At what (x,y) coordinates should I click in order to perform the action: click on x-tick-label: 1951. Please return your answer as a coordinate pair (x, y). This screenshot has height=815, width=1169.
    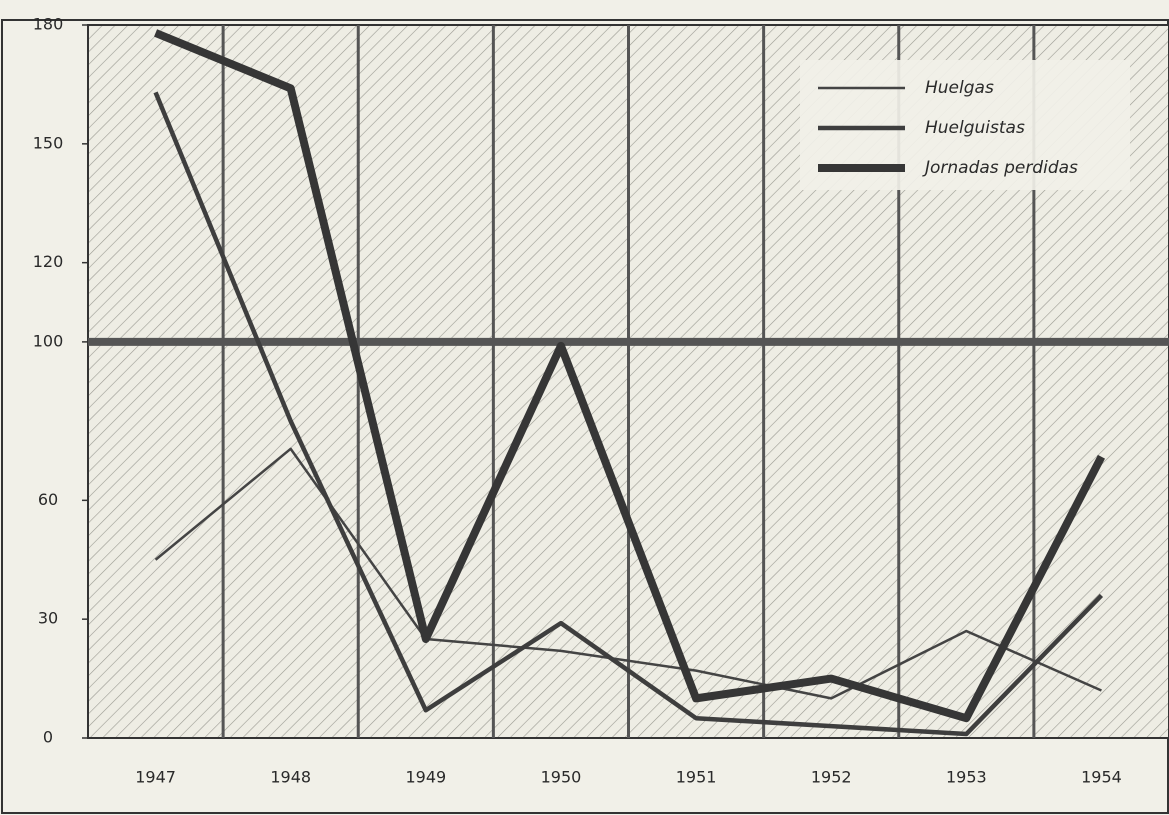
    Looking at the image, I should click on (696, 777).